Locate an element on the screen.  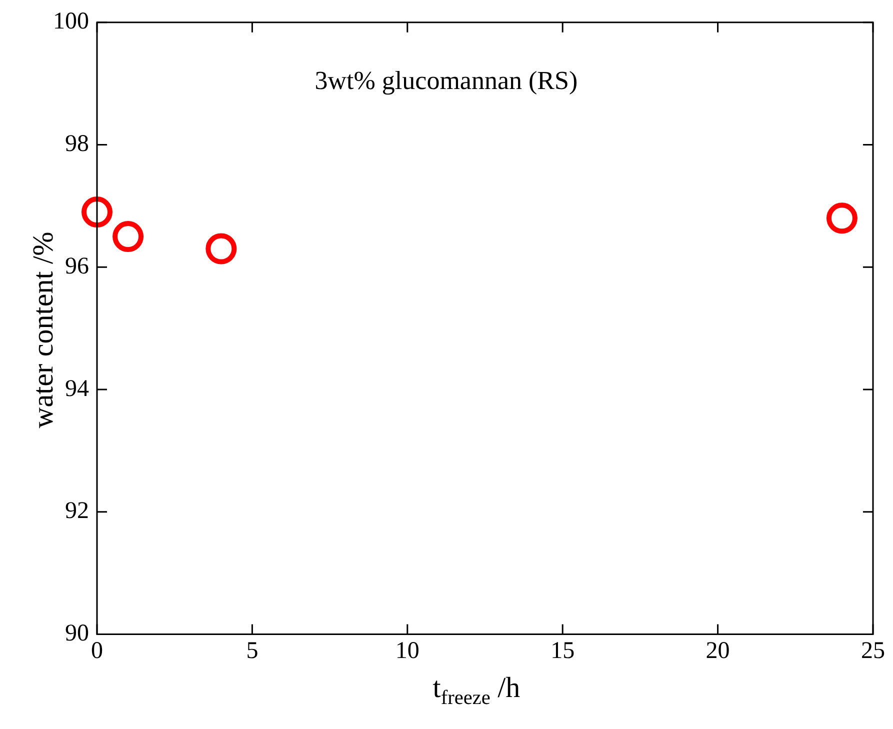
y-tick-label: 100 is located at coordinates (71, 21).